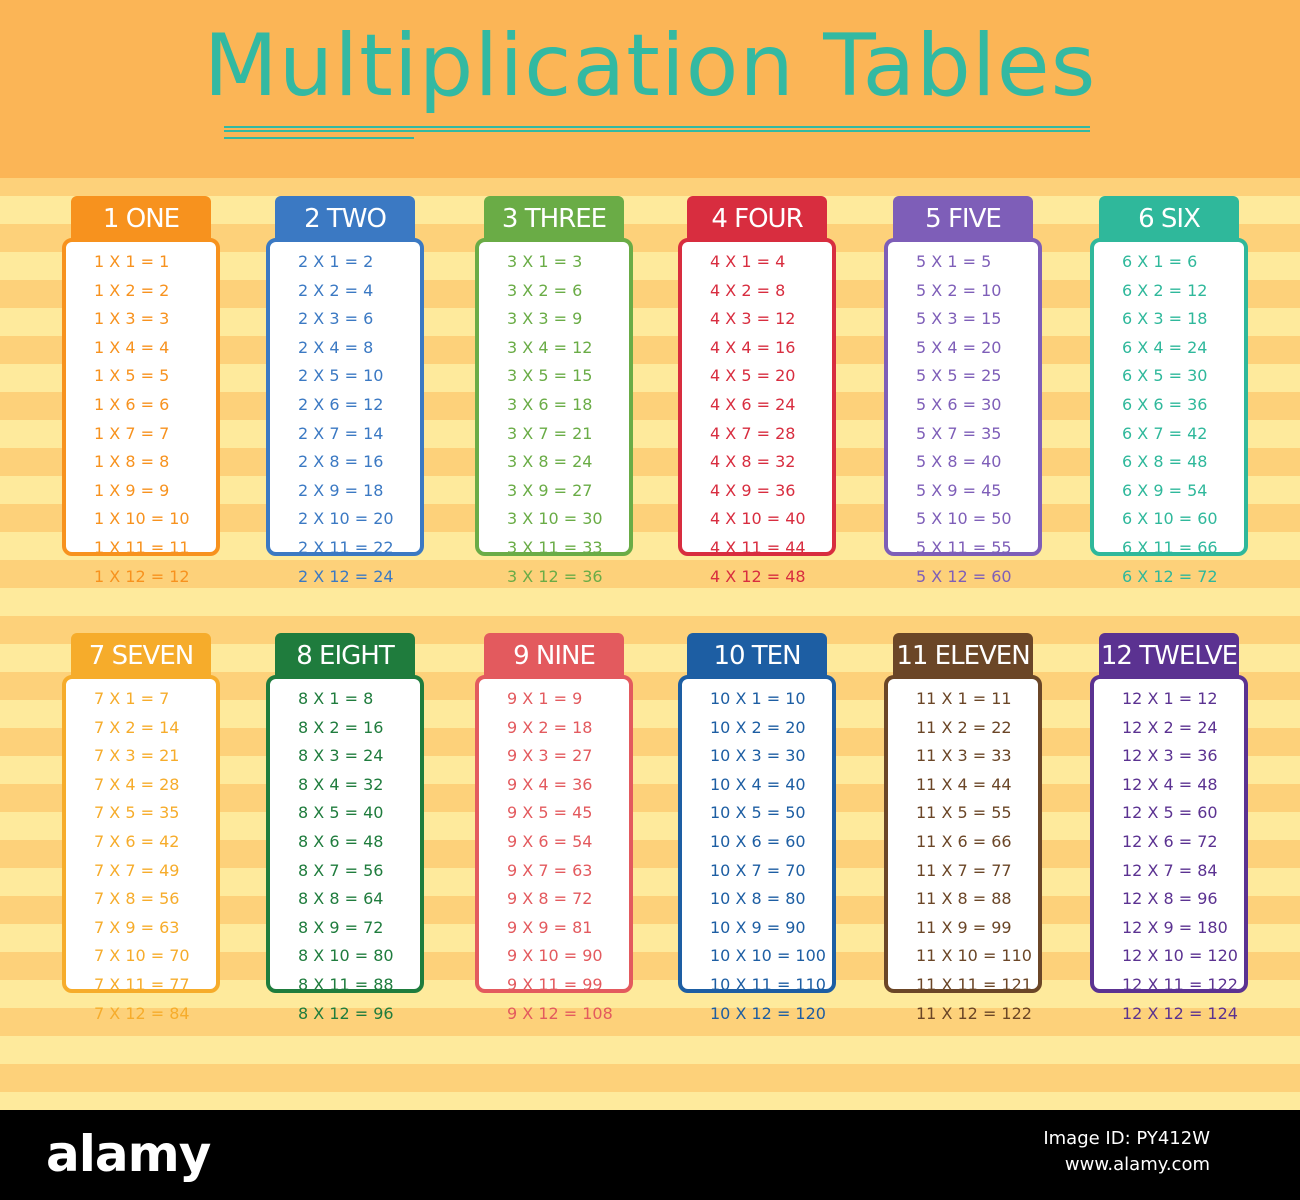  Describe the element at coordinates (1169, 219) in the screenshot. I see `card-header: 6 SIX` at that location.